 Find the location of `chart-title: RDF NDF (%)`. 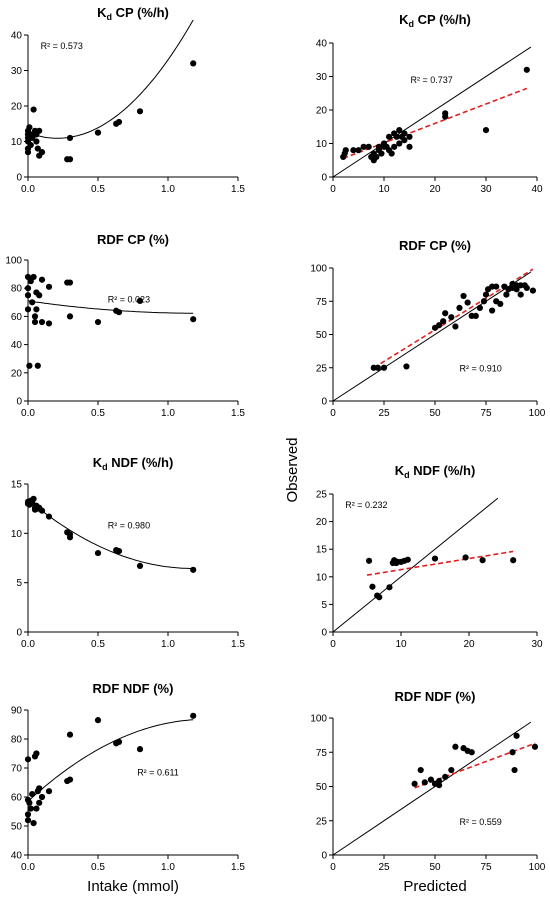

chart-title: RDF NDF (%) is located at coordinates (133, 688).